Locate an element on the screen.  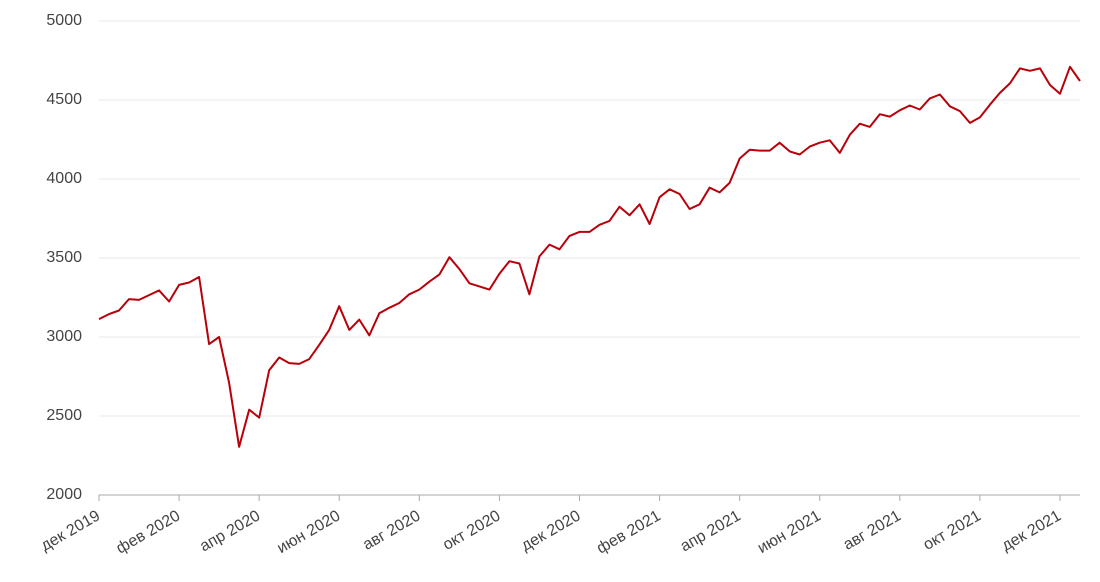
y-tick-label: 2000 is located at coordinates (64, 494).